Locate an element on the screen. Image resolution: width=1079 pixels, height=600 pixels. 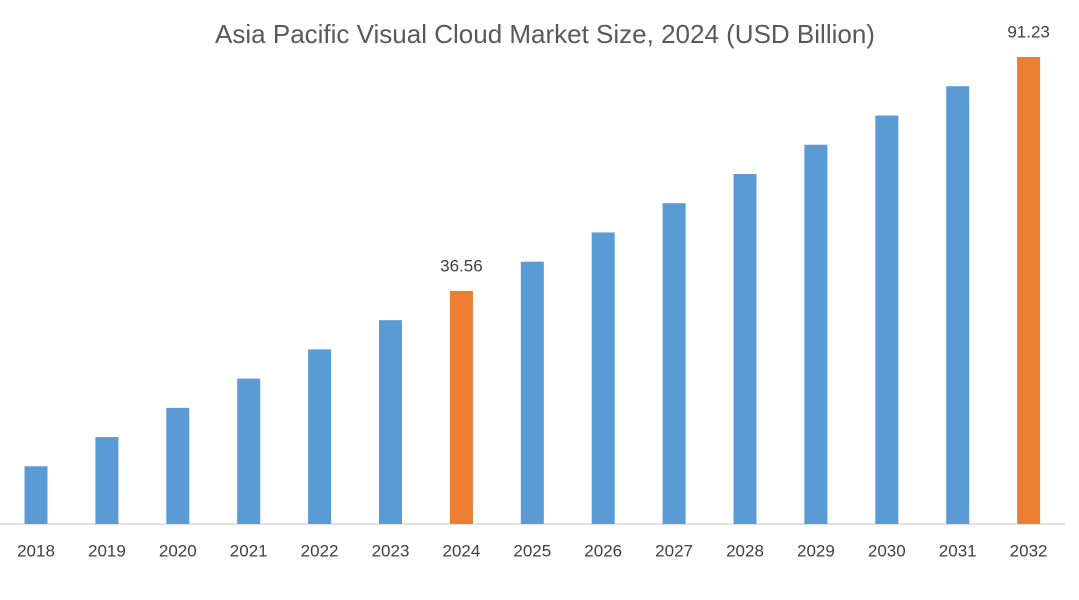
x-tick-label: 2023 is located at coordinates (391, 550).